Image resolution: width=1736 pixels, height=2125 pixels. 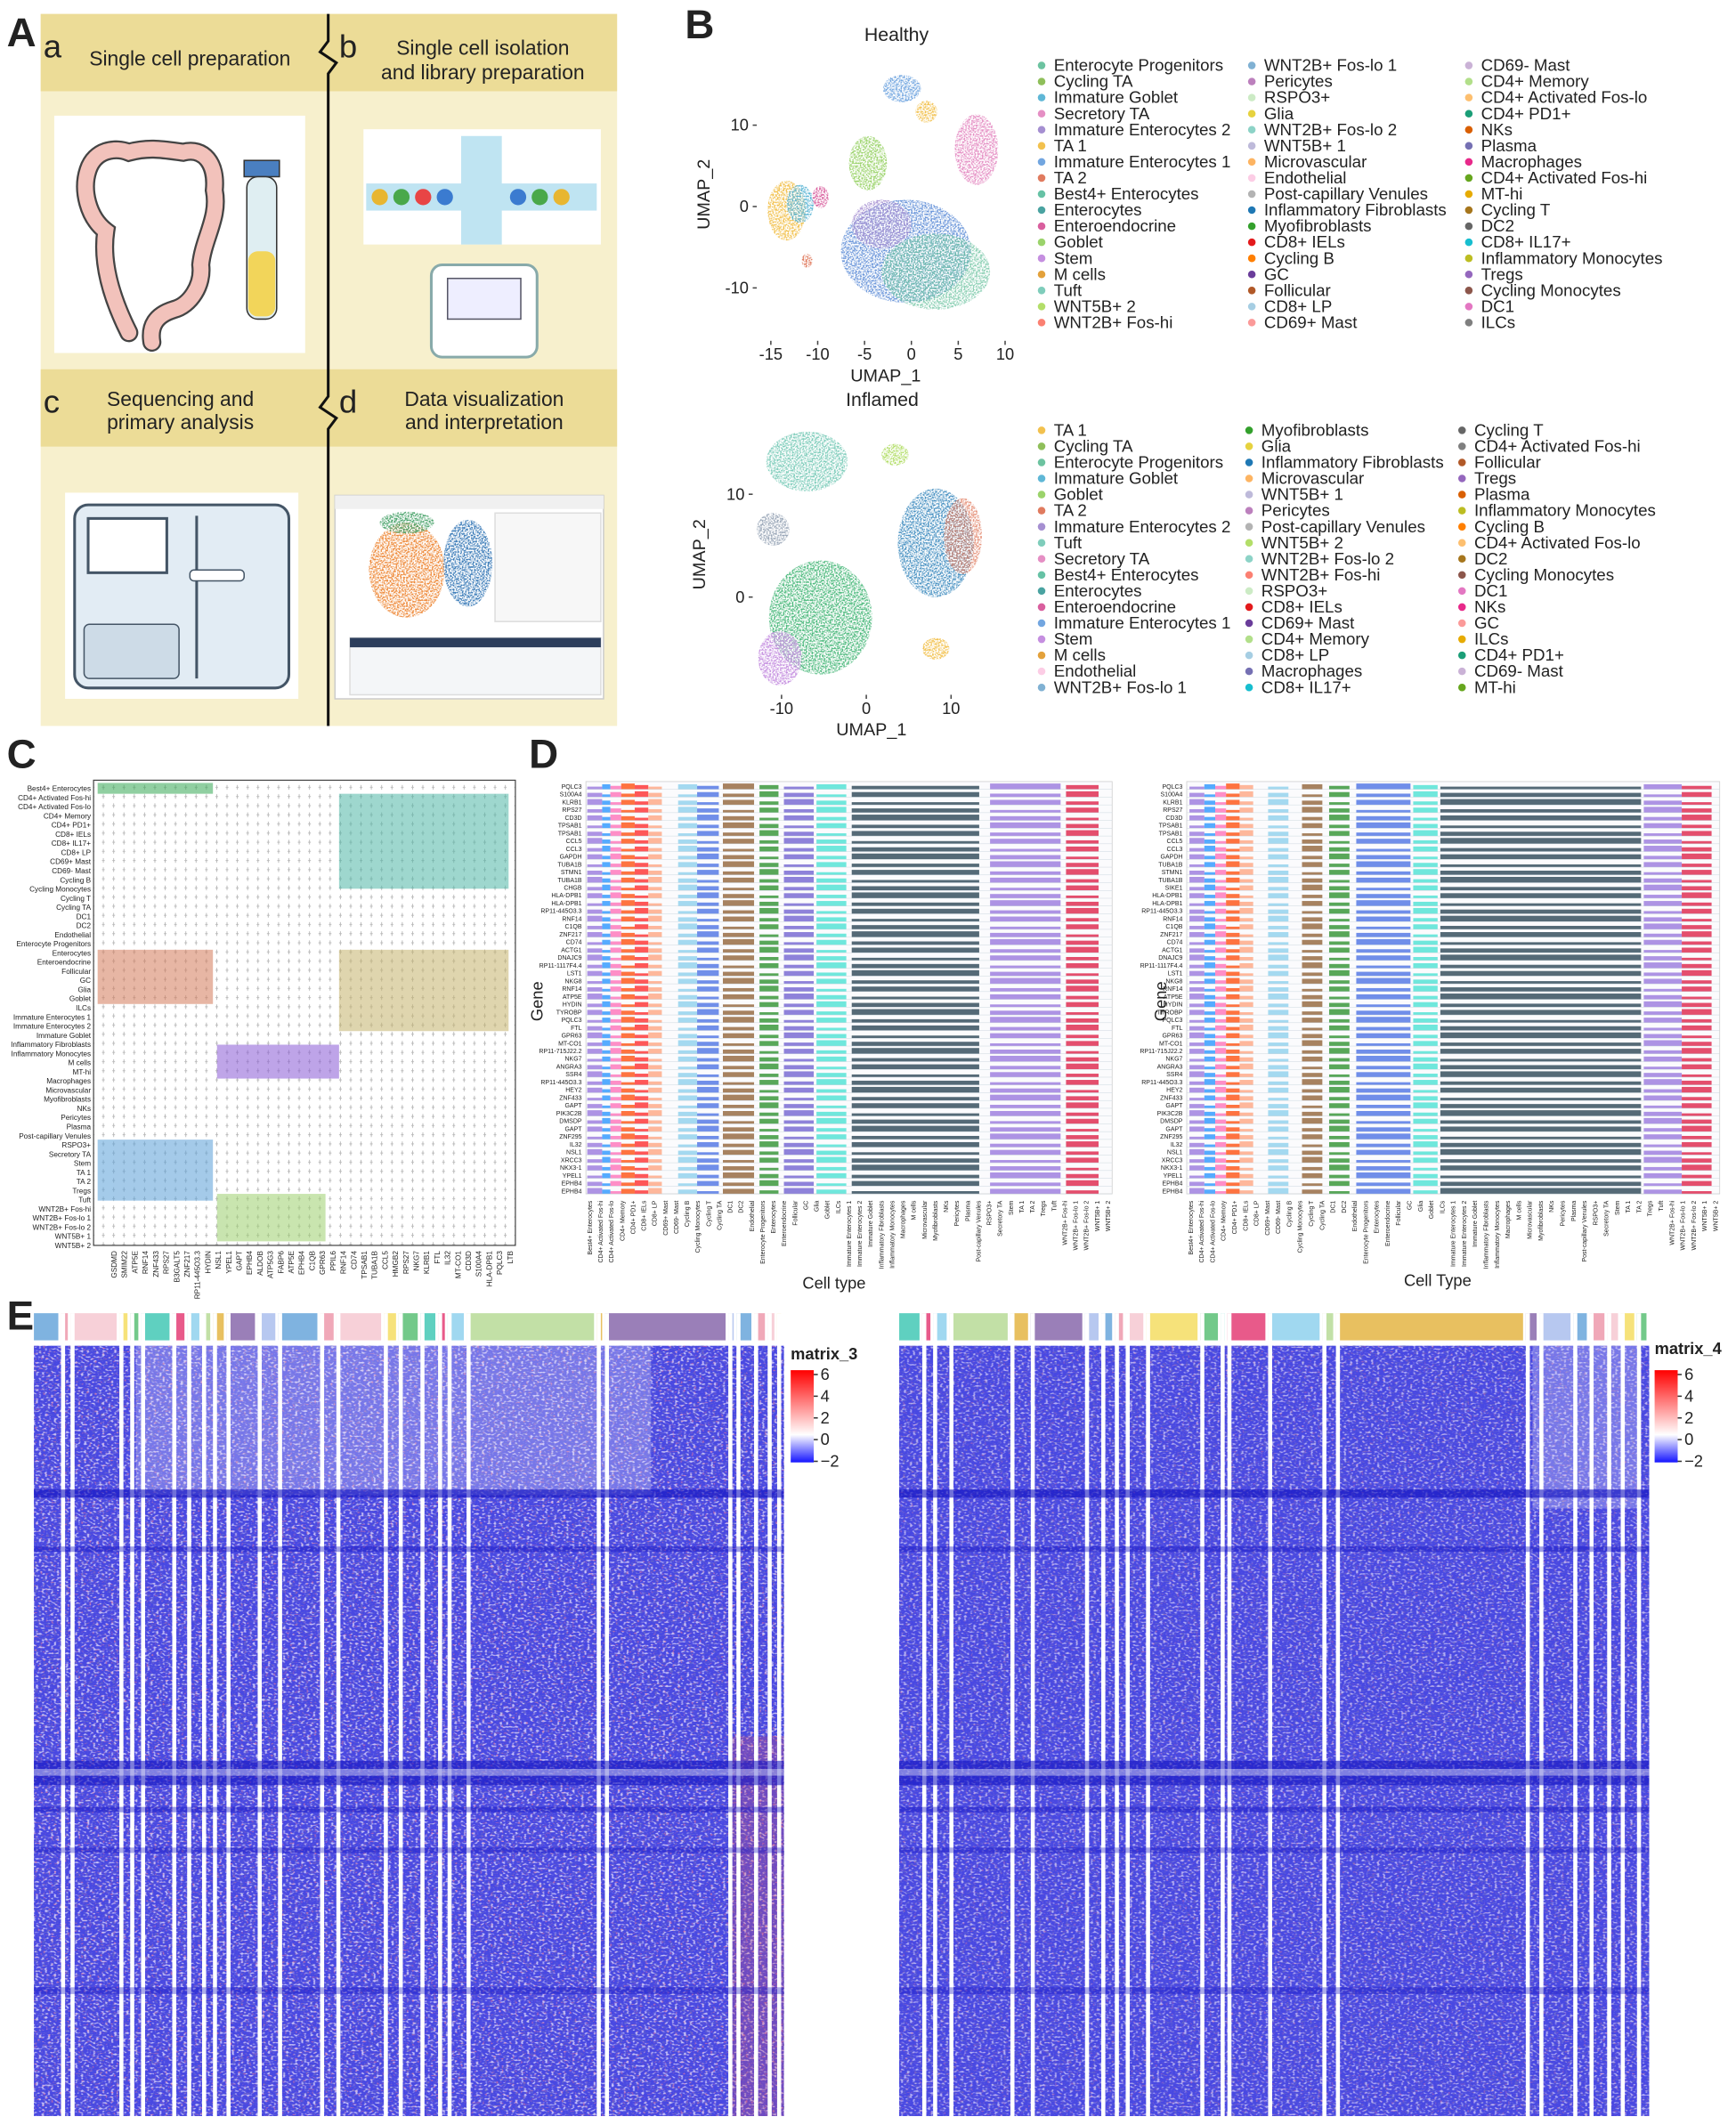 I want to click on instrument-screen, so click(x=484, y=298).